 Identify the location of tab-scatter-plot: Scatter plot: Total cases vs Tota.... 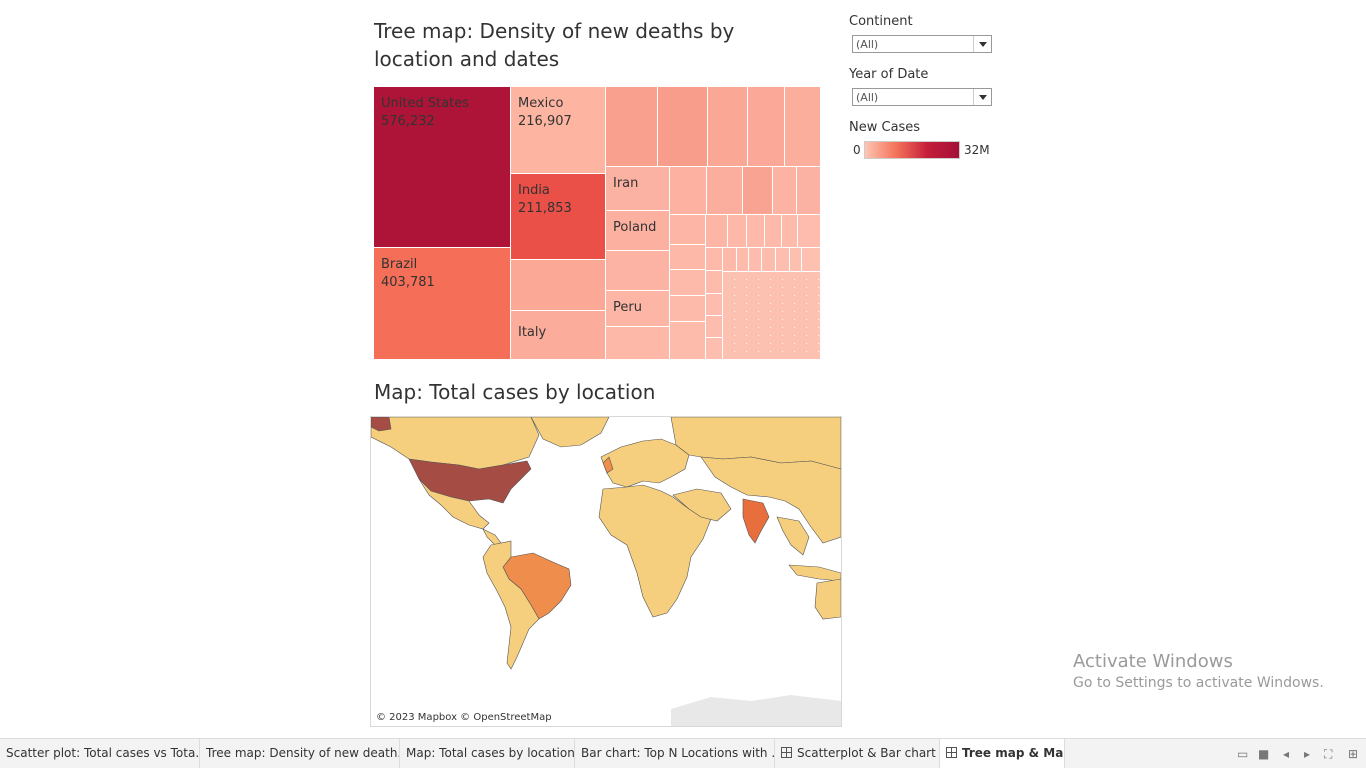
(100, 753).